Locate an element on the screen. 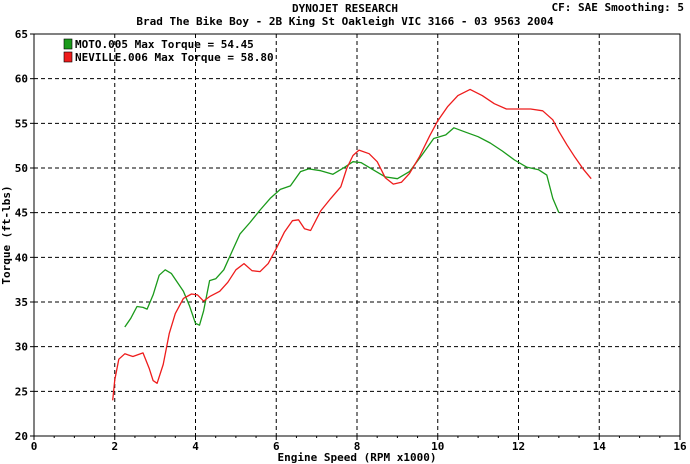 This screenshot has height=464, width=690. y-tick-label: 45 is located at coordinates (21, 213).